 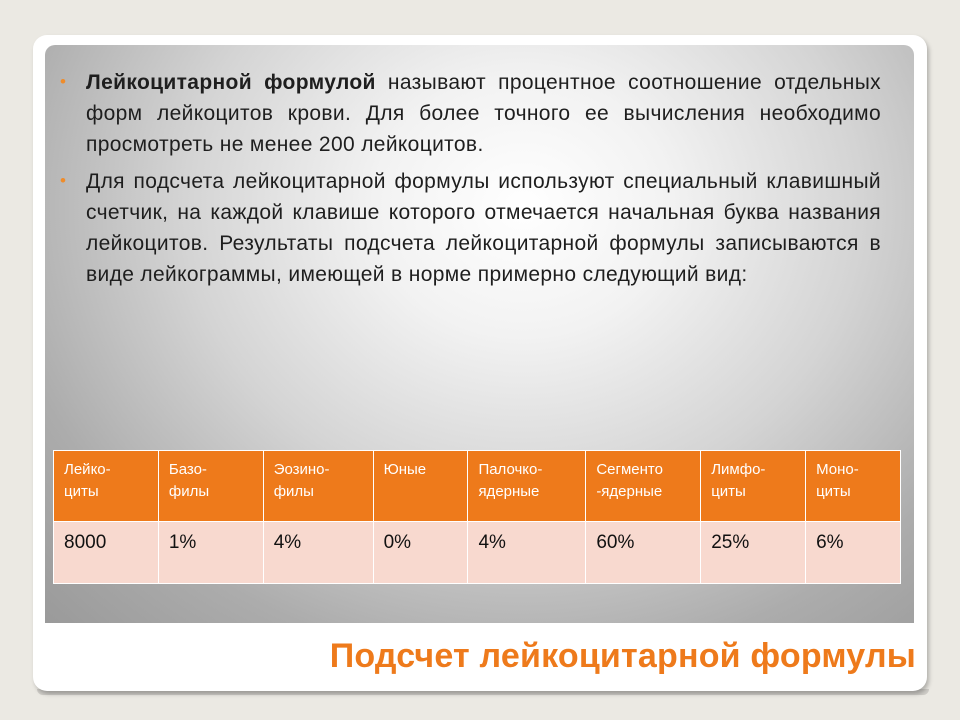 I want to click on table-cell-leukocytes: 8000, so click(x=106, y=552).